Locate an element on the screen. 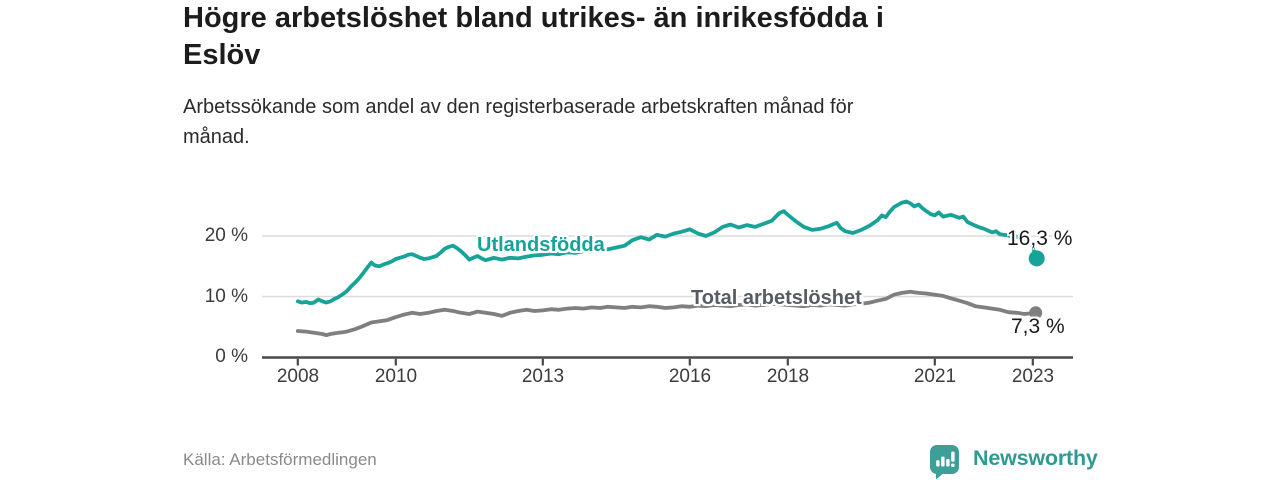 The height and width of the screenshot is (480, 1280). x-tick-label: 2016 is located at coordinates (690, 376).